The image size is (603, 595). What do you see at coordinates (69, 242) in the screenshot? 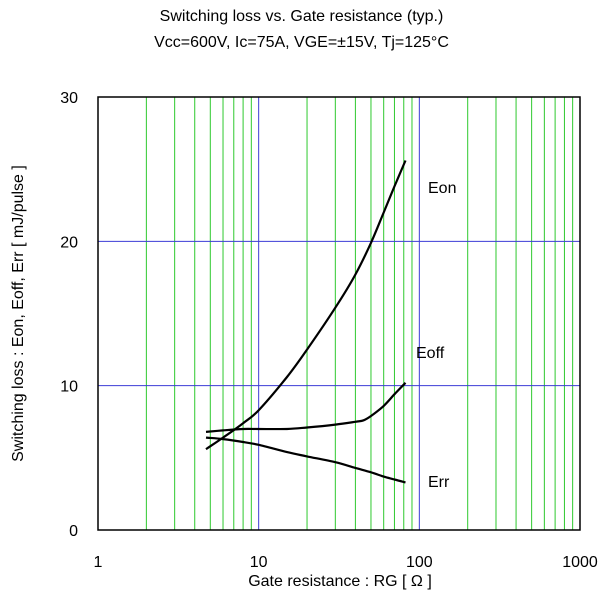
I see `y-tick-label: 20` at bounding box center [69, 242].